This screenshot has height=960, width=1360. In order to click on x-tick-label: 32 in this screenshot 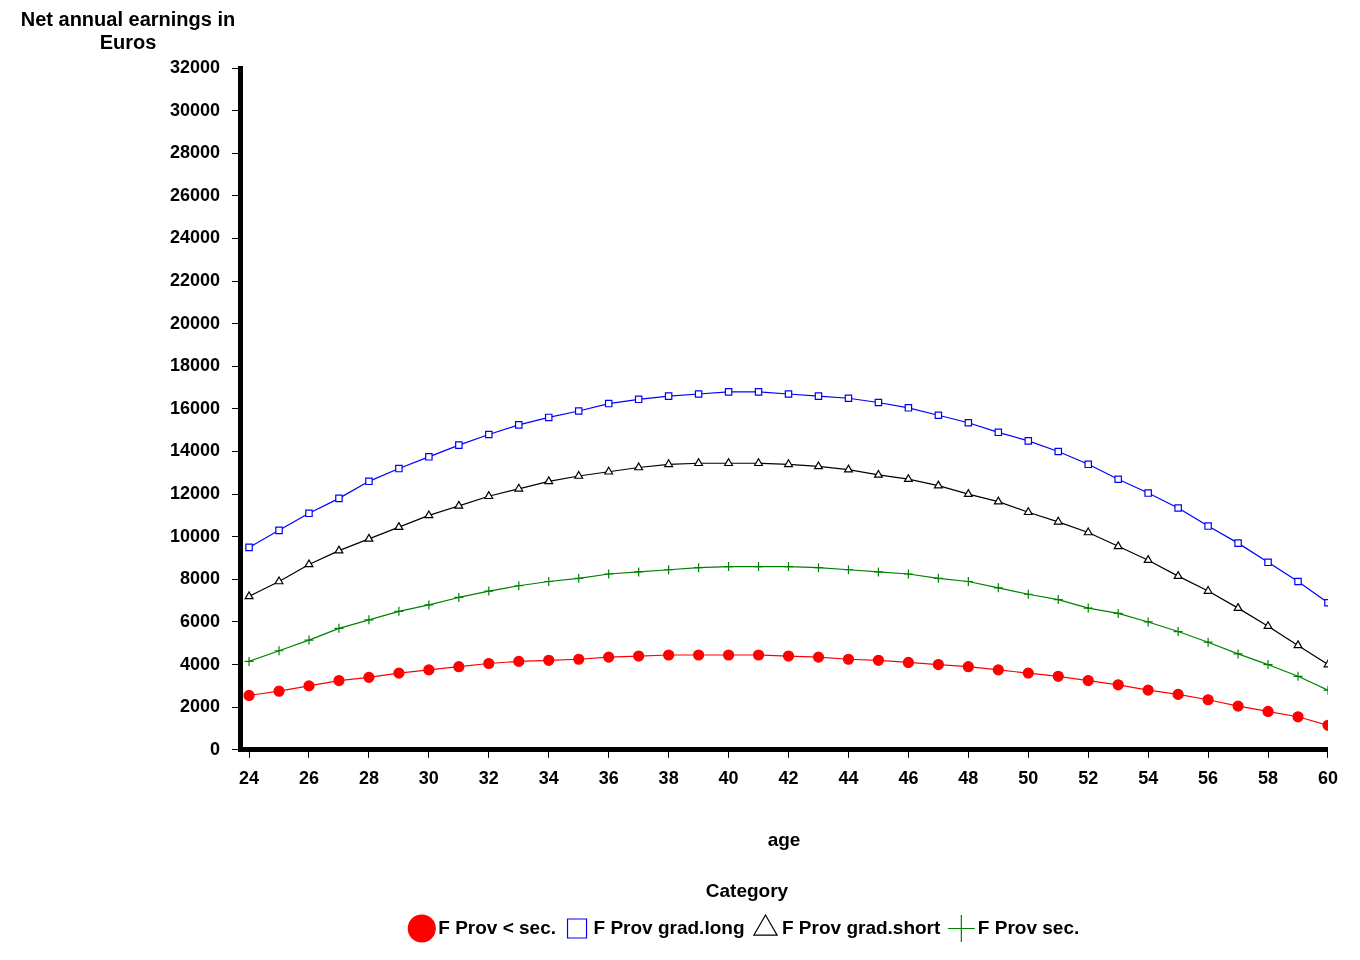, I will do `click(488, 777)`.